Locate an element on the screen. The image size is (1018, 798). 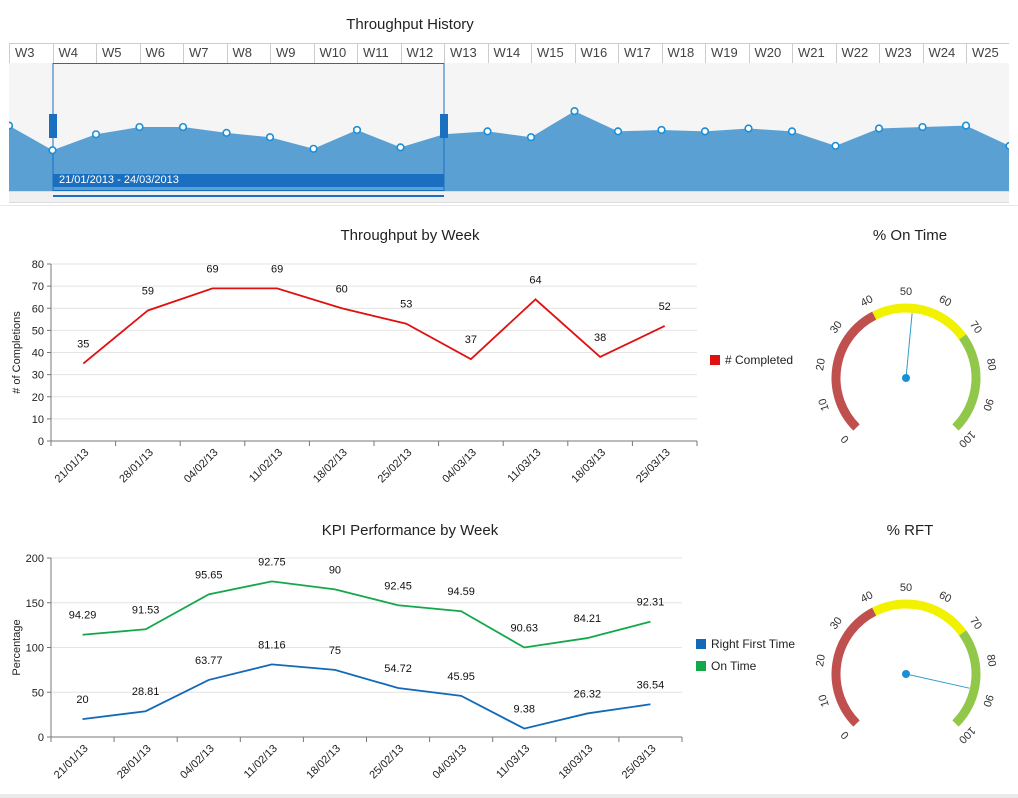
y-tick-label: 10 is located at coordinates (38, 420).